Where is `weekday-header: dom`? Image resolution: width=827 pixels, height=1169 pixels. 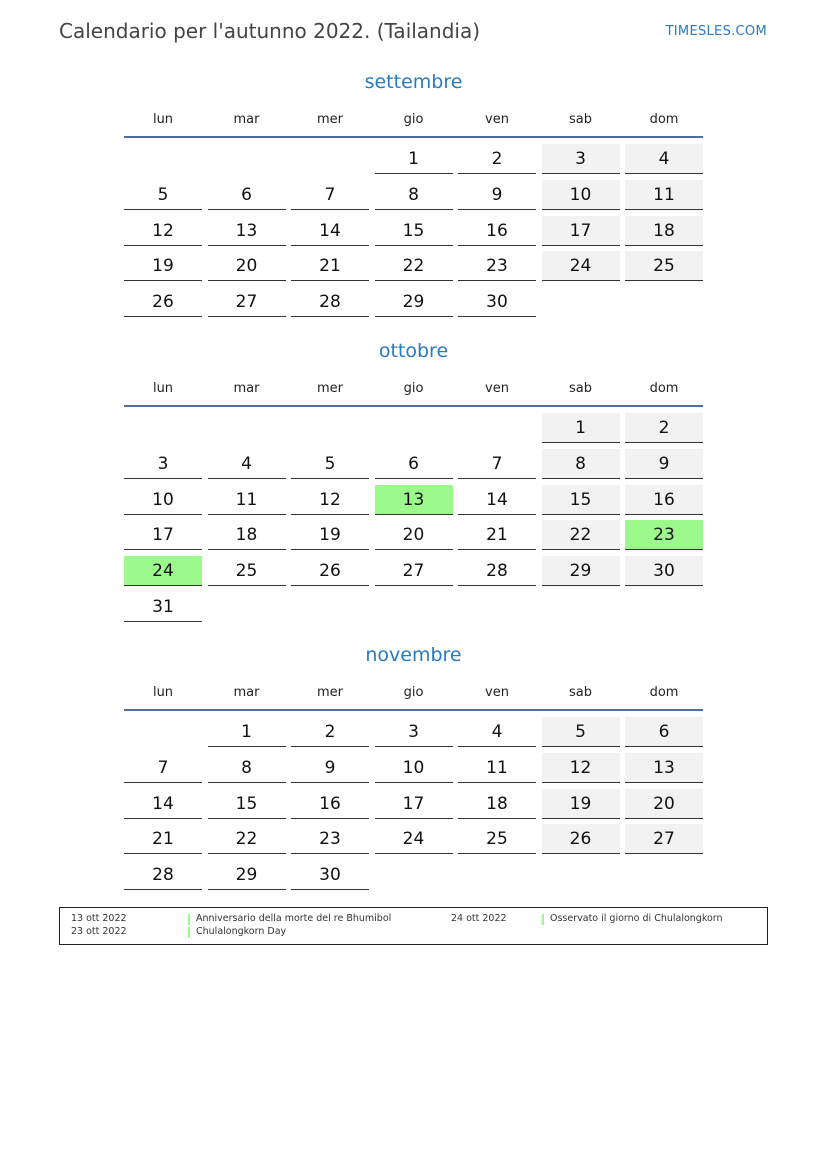 weekday-header: dom is located at coordinates (664, 692).